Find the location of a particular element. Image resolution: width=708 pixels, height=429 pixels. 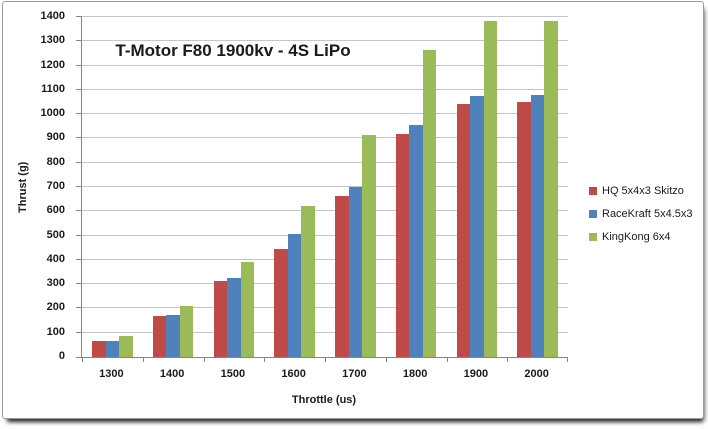

bar-racekraft-2000 is located at coordinates (537, 225).